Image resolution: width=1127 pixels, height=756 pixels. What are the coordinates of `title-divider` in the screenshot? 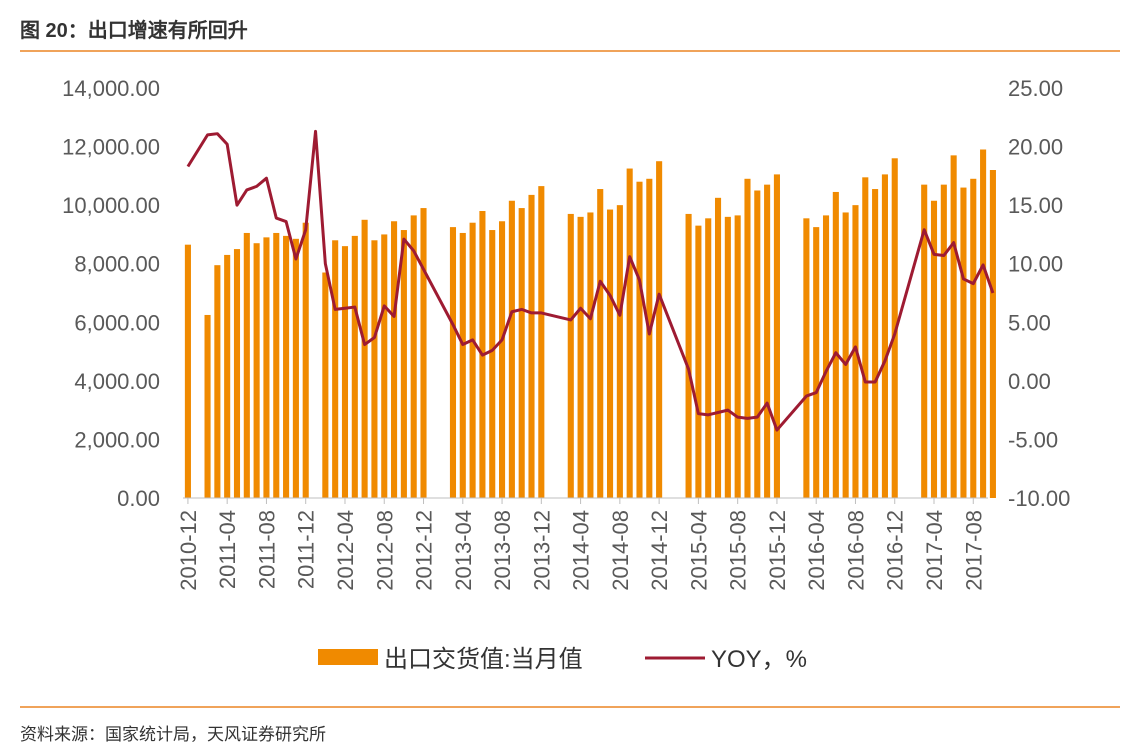 It's located at (570, 51).